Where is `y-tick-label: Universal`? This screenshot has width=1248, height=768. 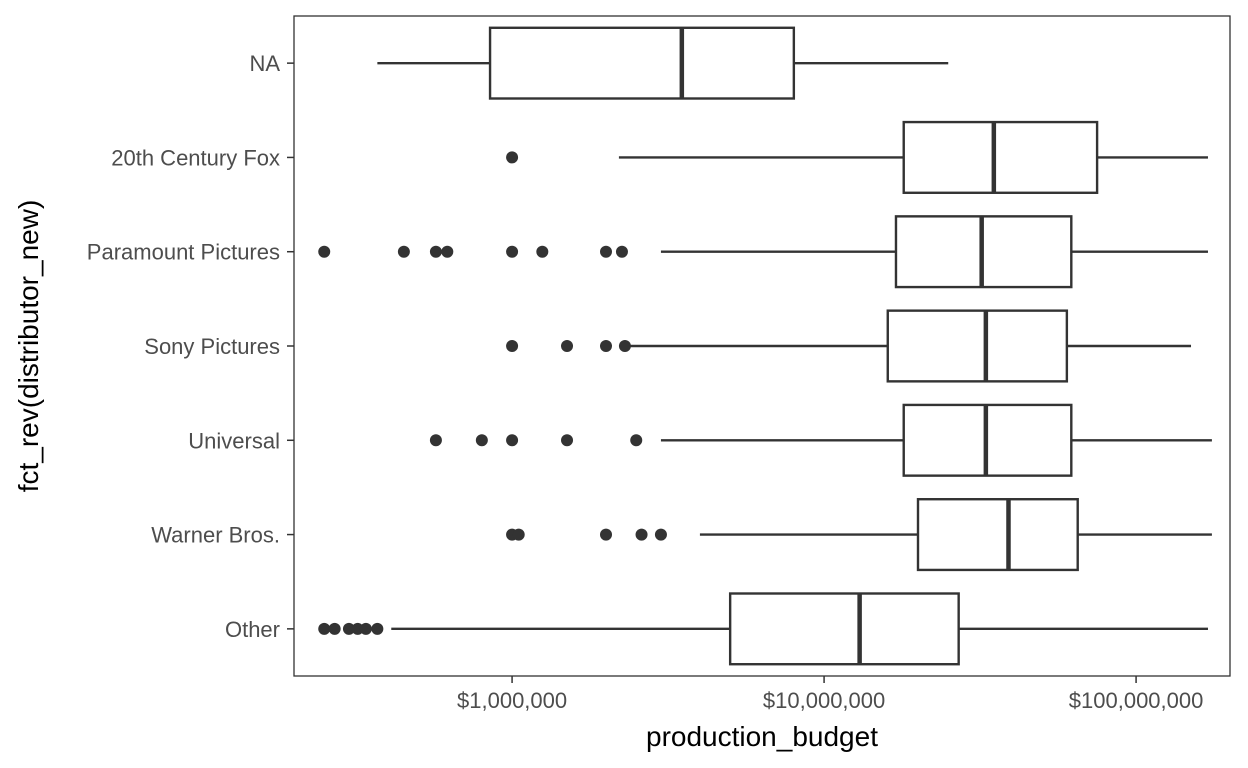 y-tick-label: Universal is located at coordinates (234, 440).